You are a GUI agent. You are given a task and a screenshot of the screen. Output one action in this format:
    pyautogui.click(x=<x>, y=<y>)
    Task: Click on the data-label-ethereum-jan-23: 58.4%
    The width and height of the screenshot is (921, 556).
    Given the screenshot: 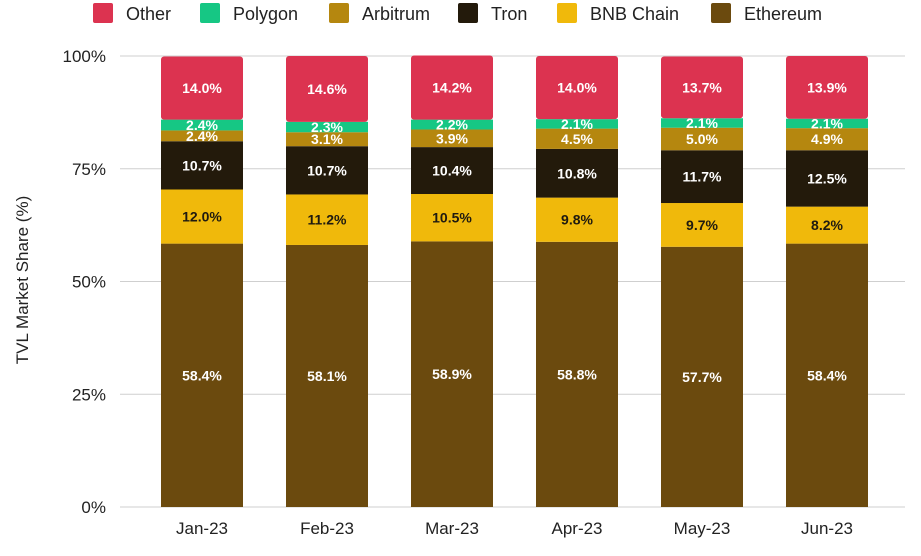 What is the action you would take?
    pyautogui.click(x=202, y=375)
    